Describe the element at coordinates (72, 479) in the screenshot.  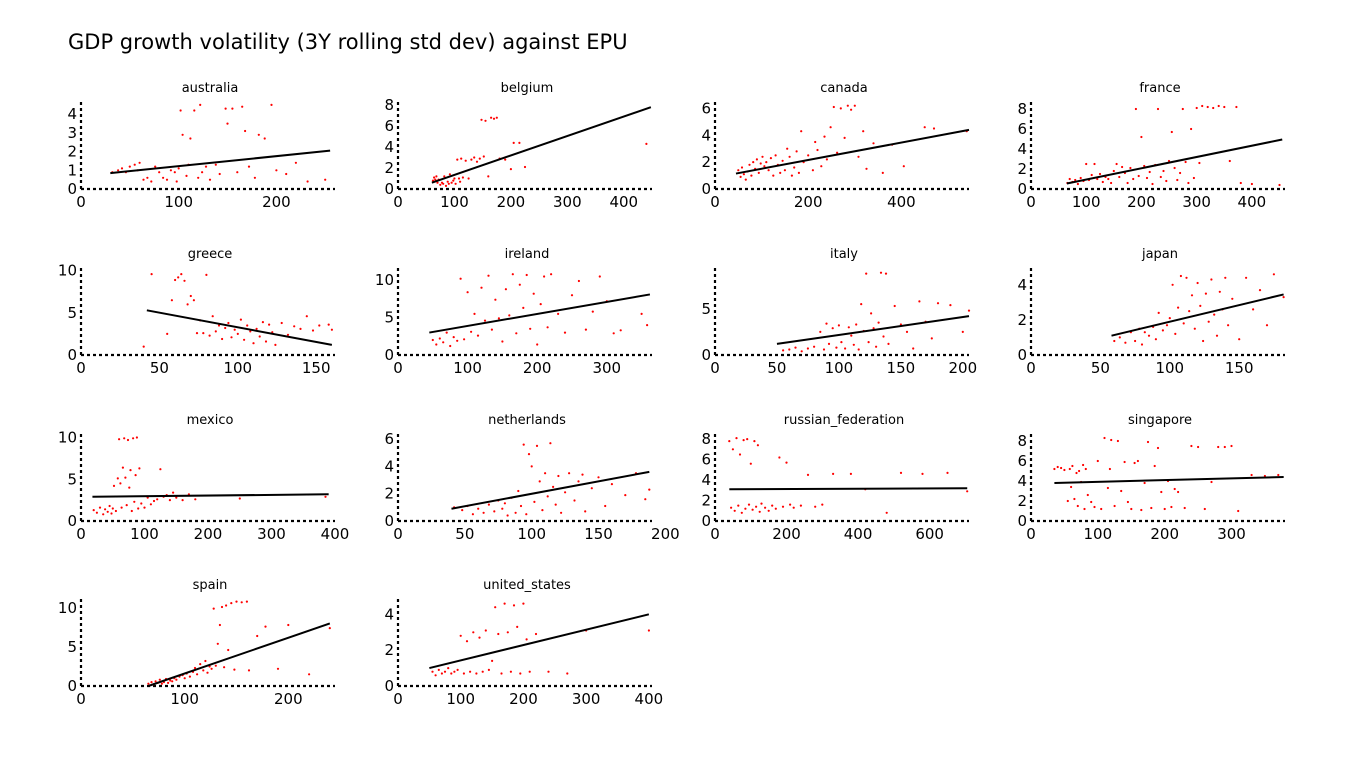
I see `y-tick-label: 5` at that location.